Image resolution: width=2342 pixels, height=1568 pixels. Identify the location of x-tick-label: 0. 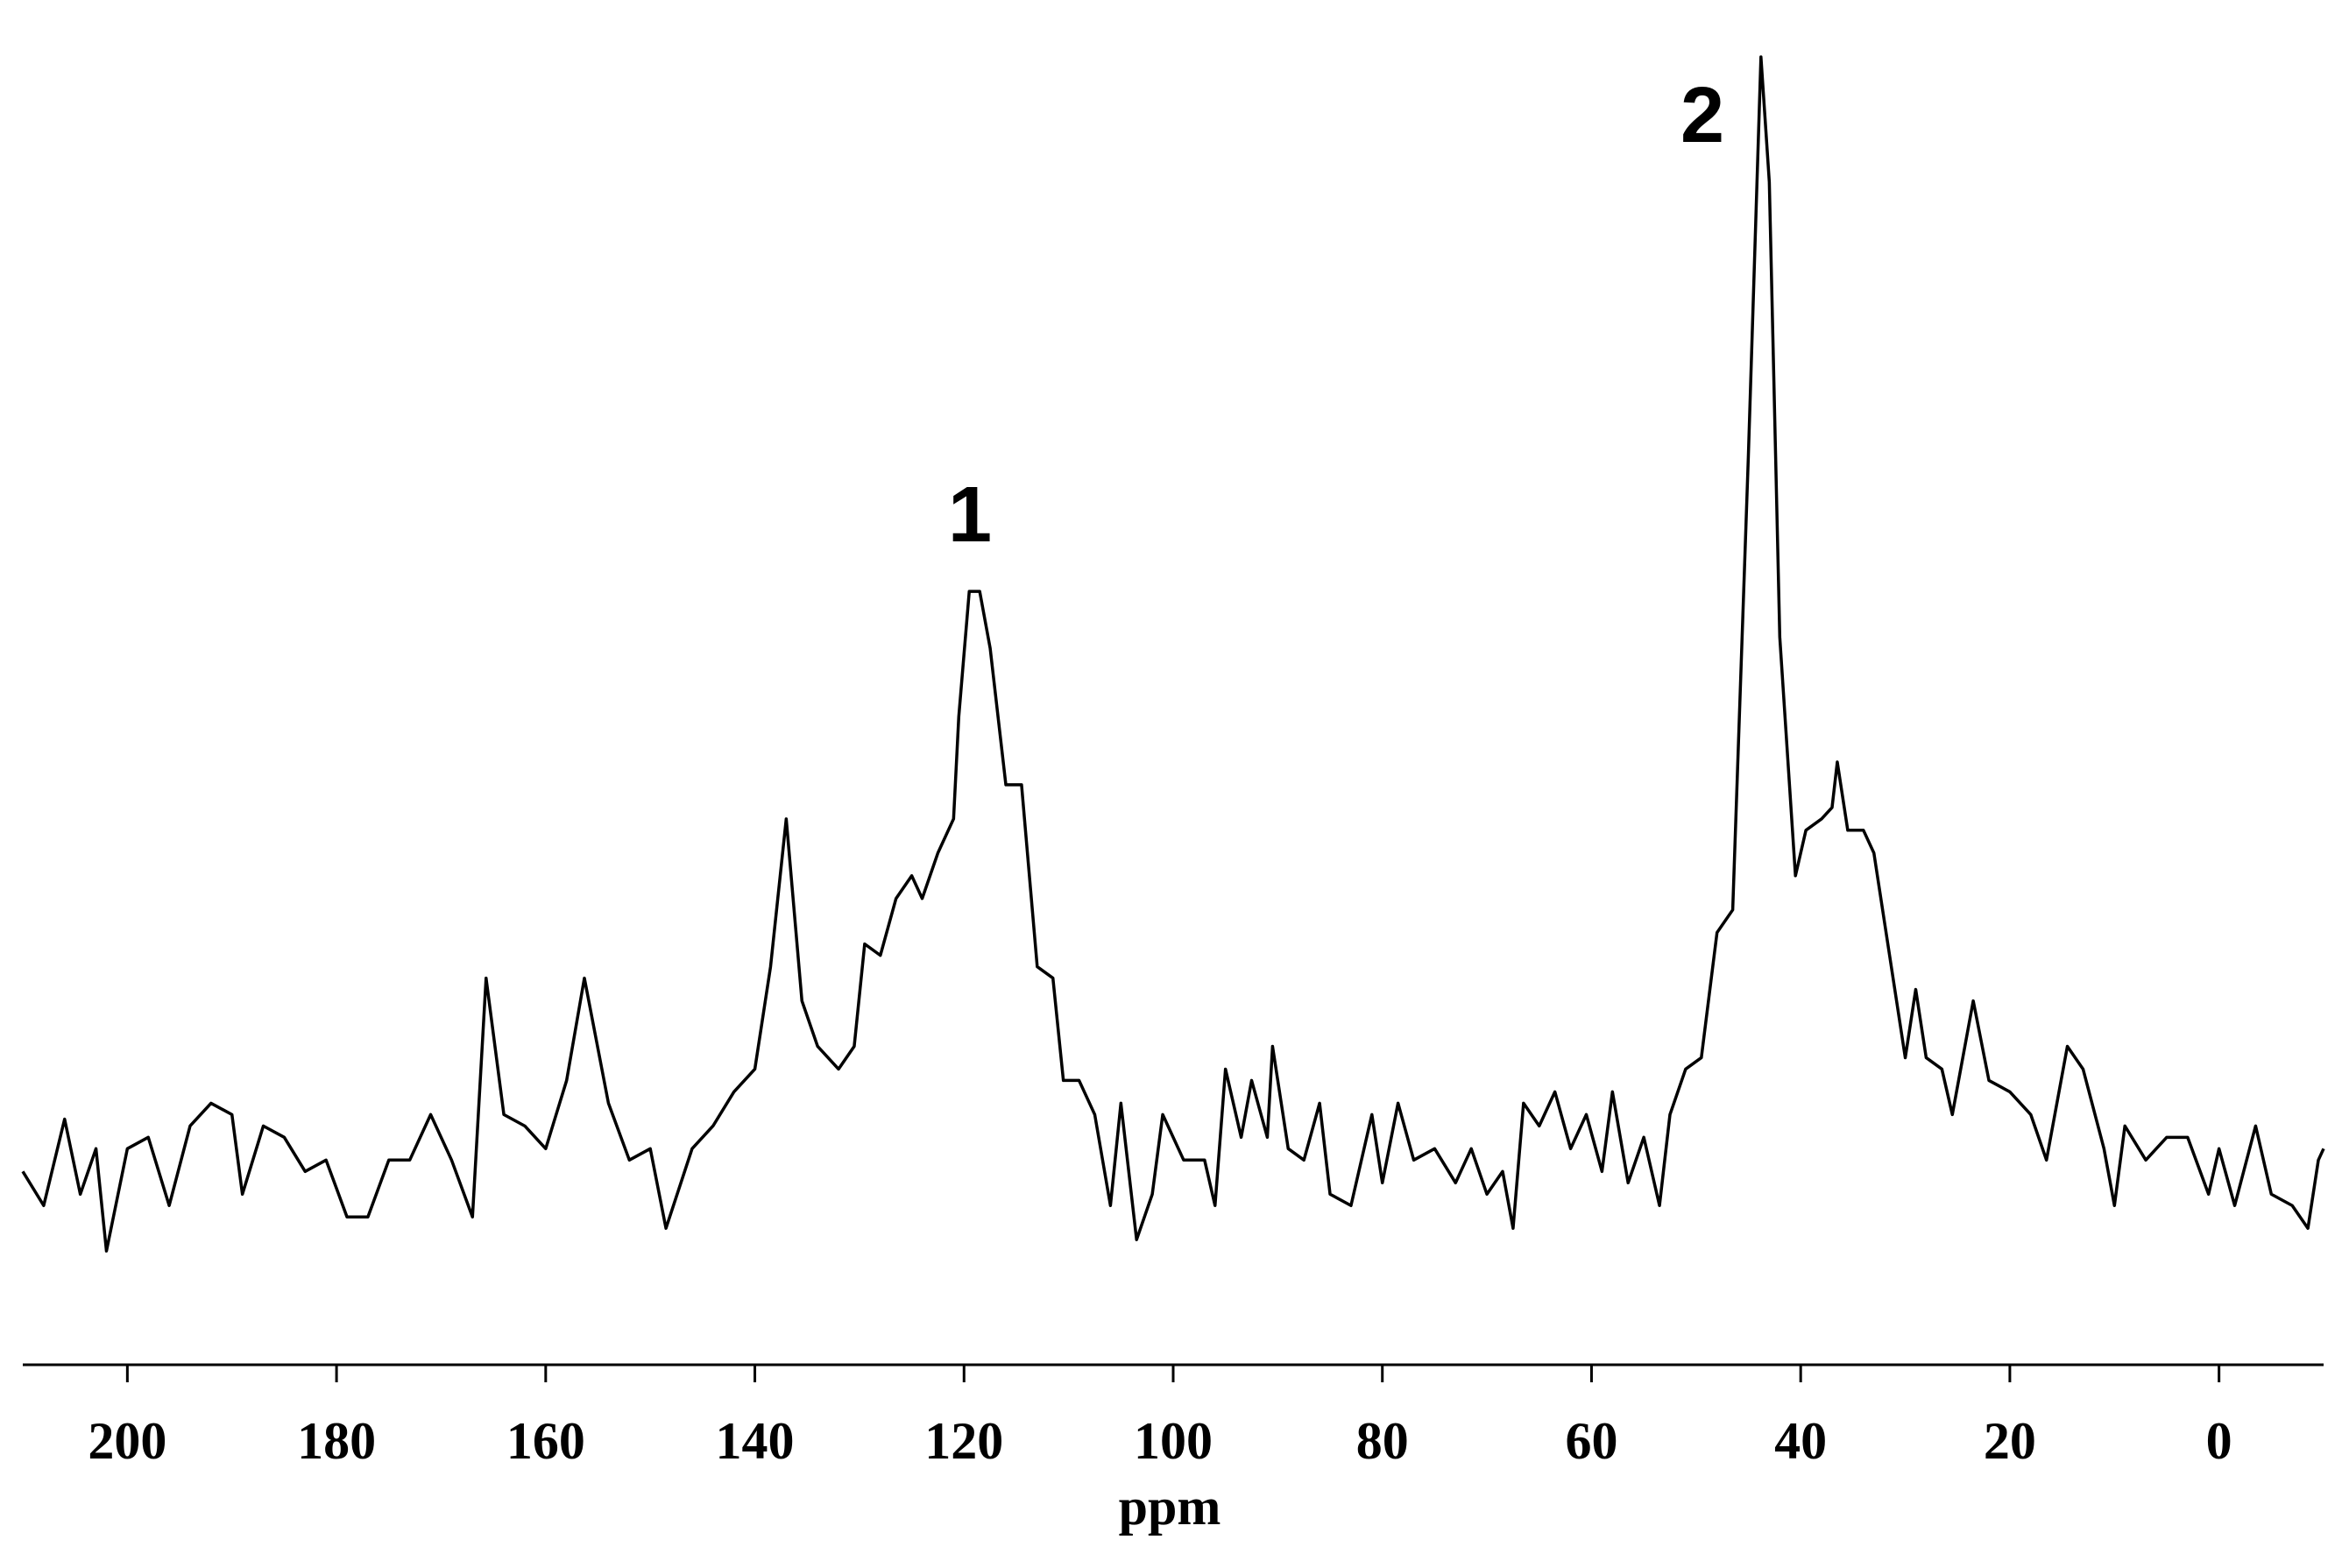
(2219, 1441).